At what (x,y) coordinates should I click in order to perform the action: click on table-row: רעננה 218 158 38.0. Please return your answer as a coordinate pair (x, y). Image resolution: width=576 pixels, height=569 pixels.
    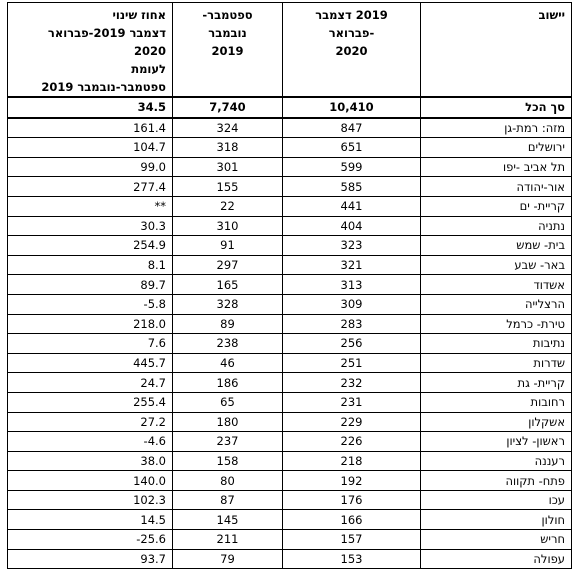
    Looking at the image, I should click on (289, 461).